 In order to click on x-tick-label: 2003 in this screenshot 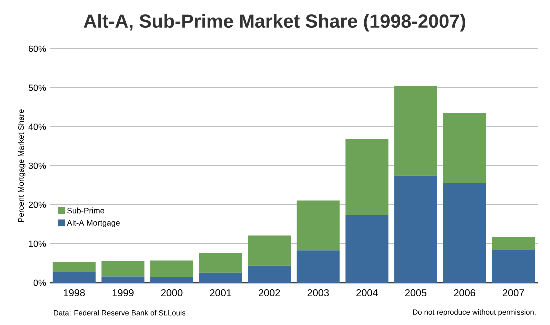, I will do `click(319, 293)`.